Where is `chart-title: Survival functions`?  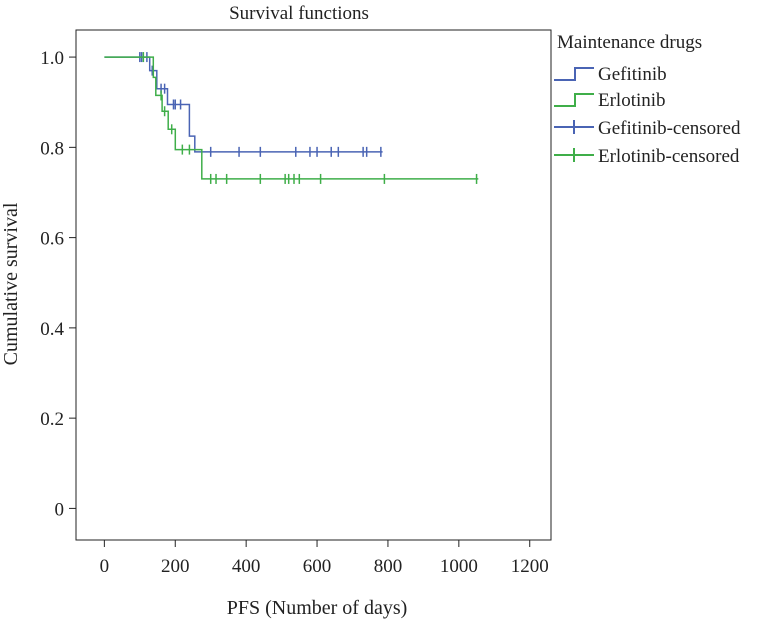
chart-title: Survival functions is located at coordinates (299, 13).